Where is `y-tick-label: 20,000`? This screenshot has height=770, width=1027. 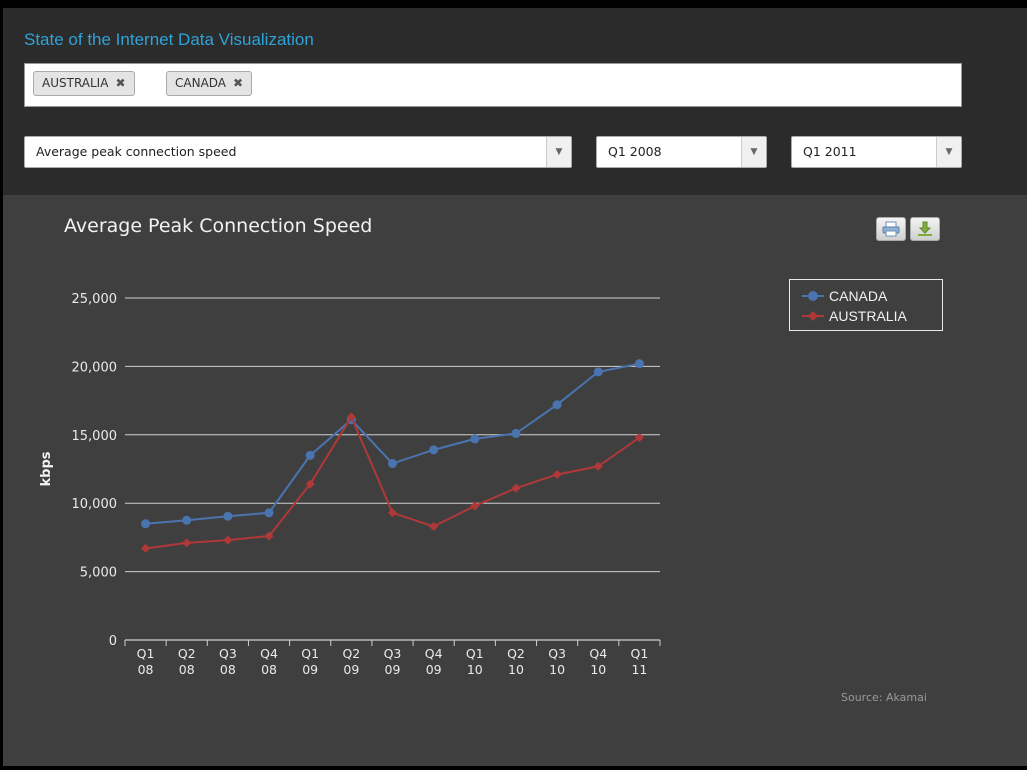 y-tick-label: 20,000 is located at coordinates (95, 367).